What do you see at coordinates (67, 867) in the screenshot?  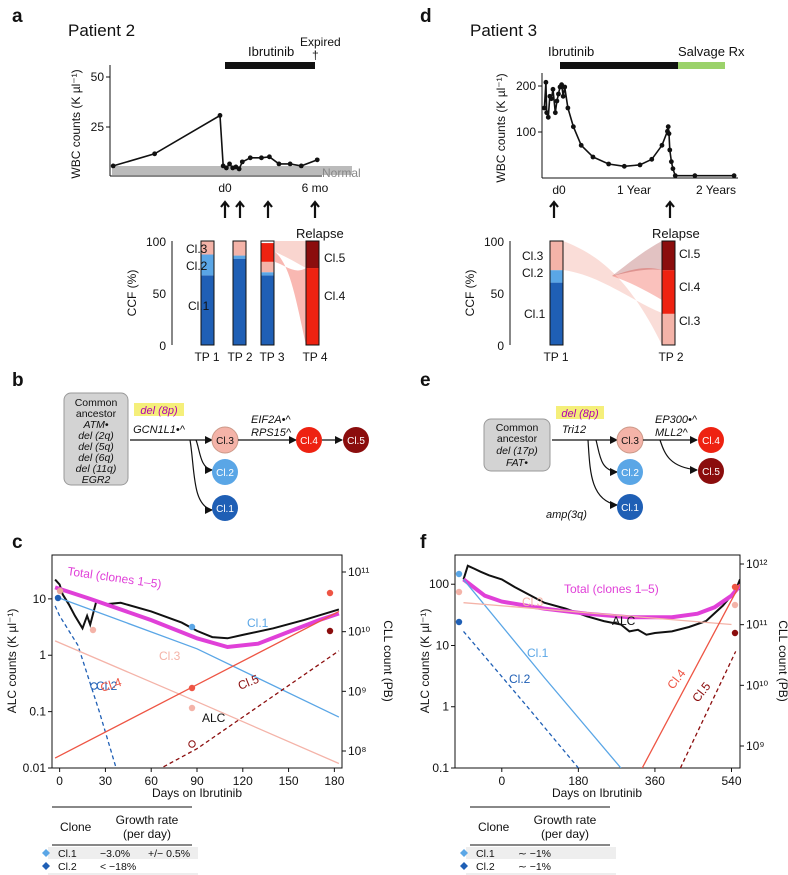 I see `table-c-row-1-clone: Cl.2` at bounding box center [67, 867].